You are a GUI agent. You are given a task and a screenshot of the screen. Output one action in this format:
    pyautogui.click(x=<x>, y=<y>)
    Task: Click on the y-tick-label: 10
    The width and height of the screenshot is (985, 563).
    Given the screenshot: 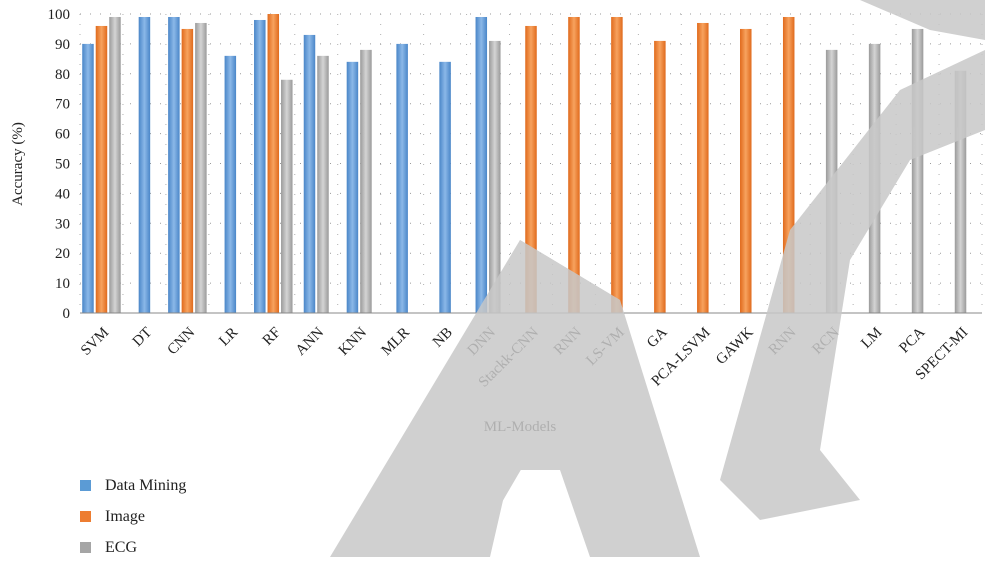 What is the action you would take?
    pyautogui.click(x=62, y=284)
    